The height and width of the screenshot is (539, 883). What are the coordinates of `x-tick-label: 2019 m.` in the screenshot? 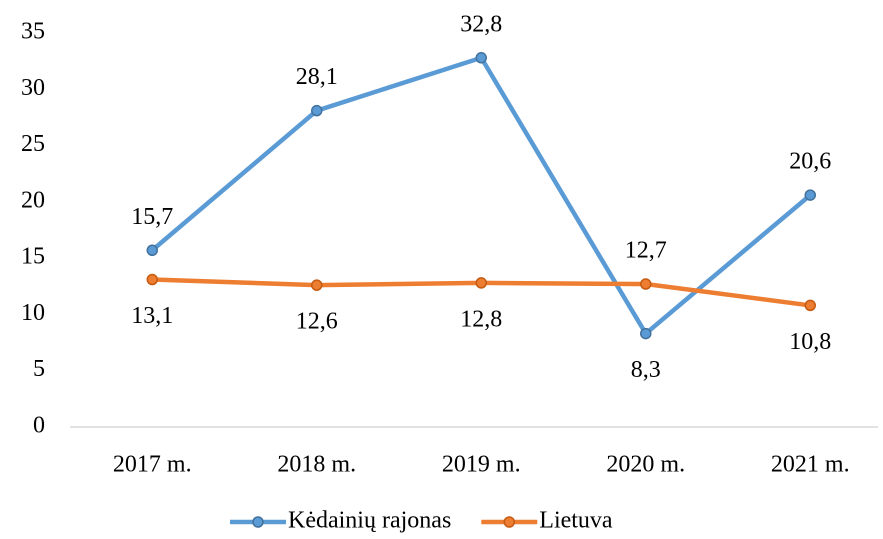 It's located at (481, 465).